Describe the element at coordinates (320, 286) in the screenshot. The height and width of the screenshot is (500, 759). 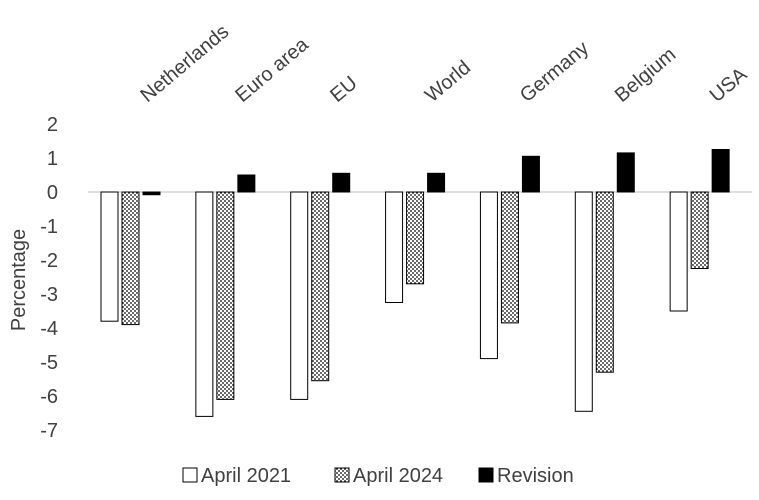
I see `bar-eu-april-2024` at that location.